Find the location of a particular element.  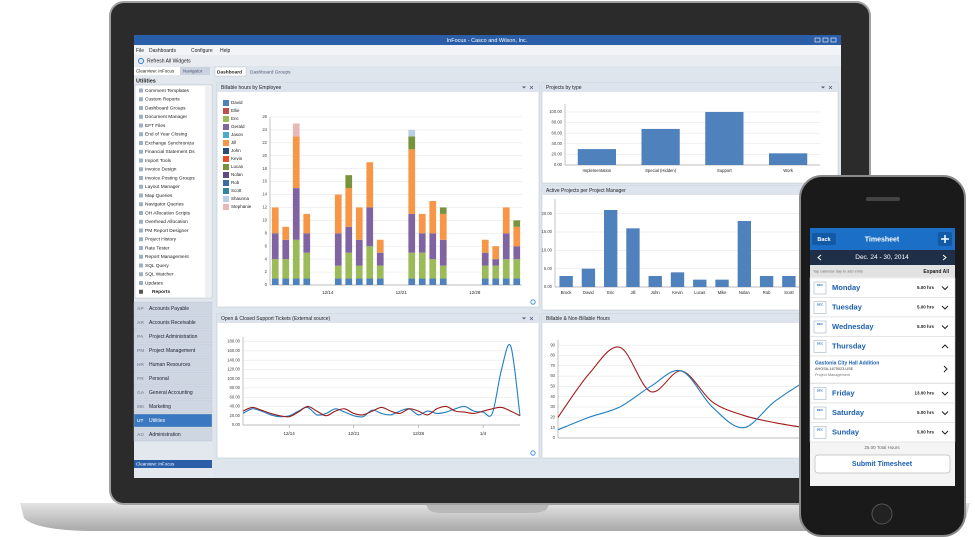

tree-item: Invoice Posting Groups is located at coordinates (170, 178).